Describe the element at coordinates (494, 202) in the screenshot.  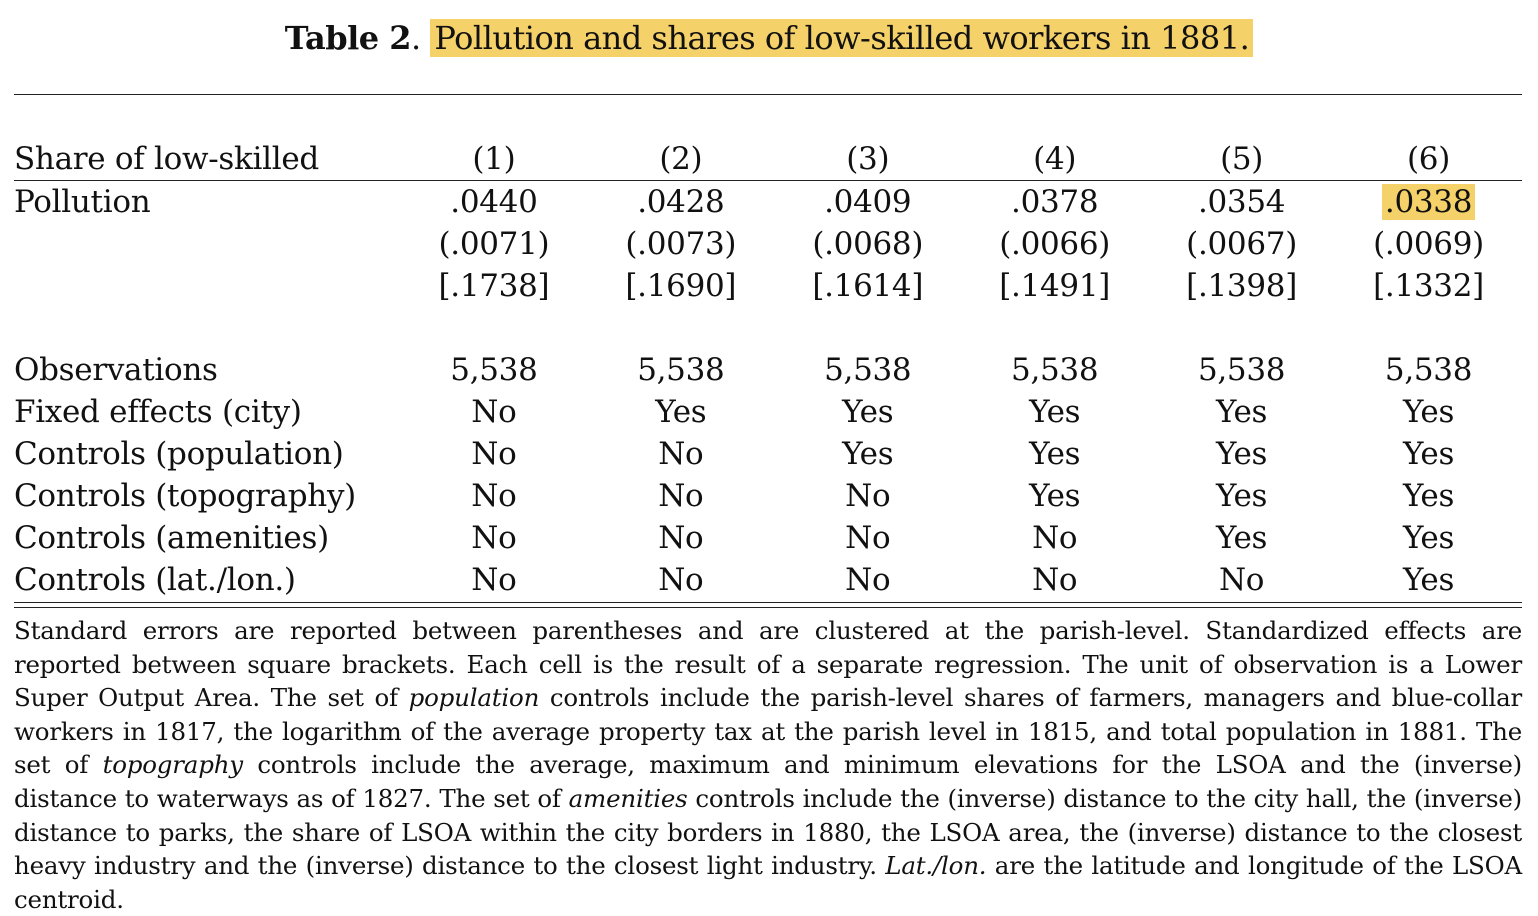
I see `coefficient-cell: .0440` at that location.